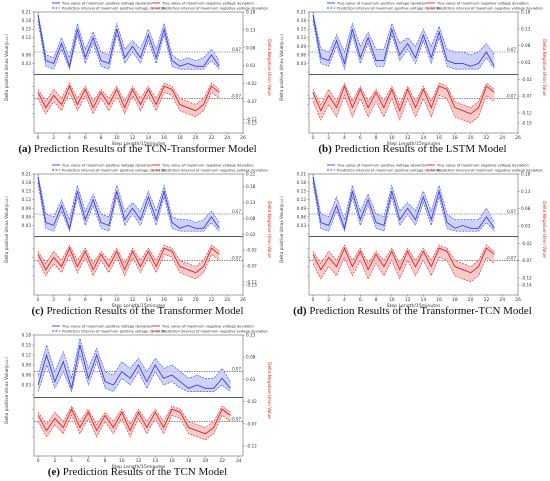  I want to click on y-left-tick-label-a-2: 0.06, so click(27, 54).